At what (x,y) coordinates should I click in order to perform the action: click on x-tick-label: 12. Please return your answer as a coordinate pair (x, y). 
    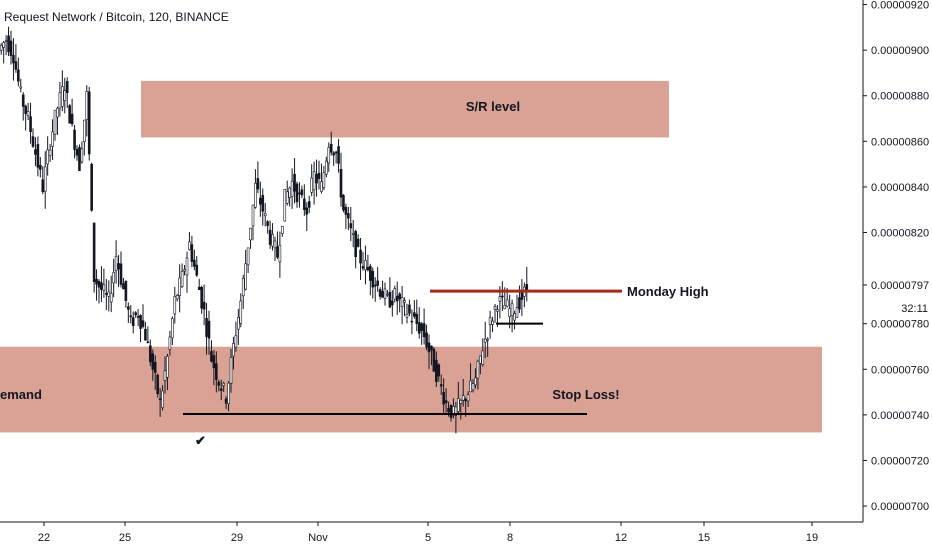
    Looking at the image, I should click on (621, 538).